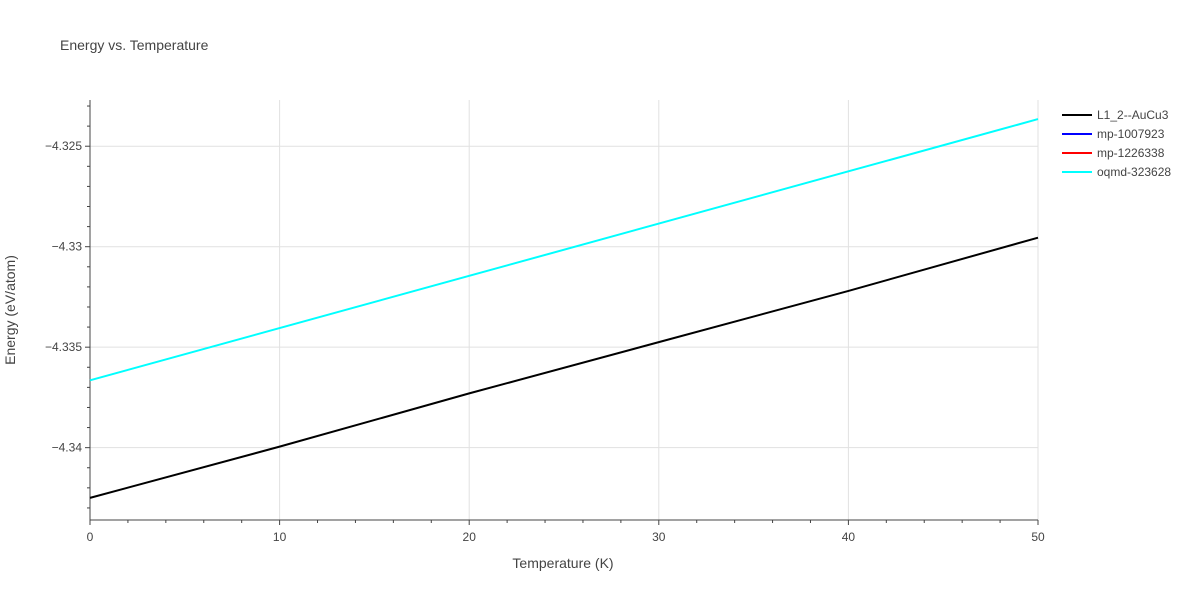 The height and width of the screenshot is (605, 1200). I want to click on legend-item: mp-1007923, so click(1113, 134).